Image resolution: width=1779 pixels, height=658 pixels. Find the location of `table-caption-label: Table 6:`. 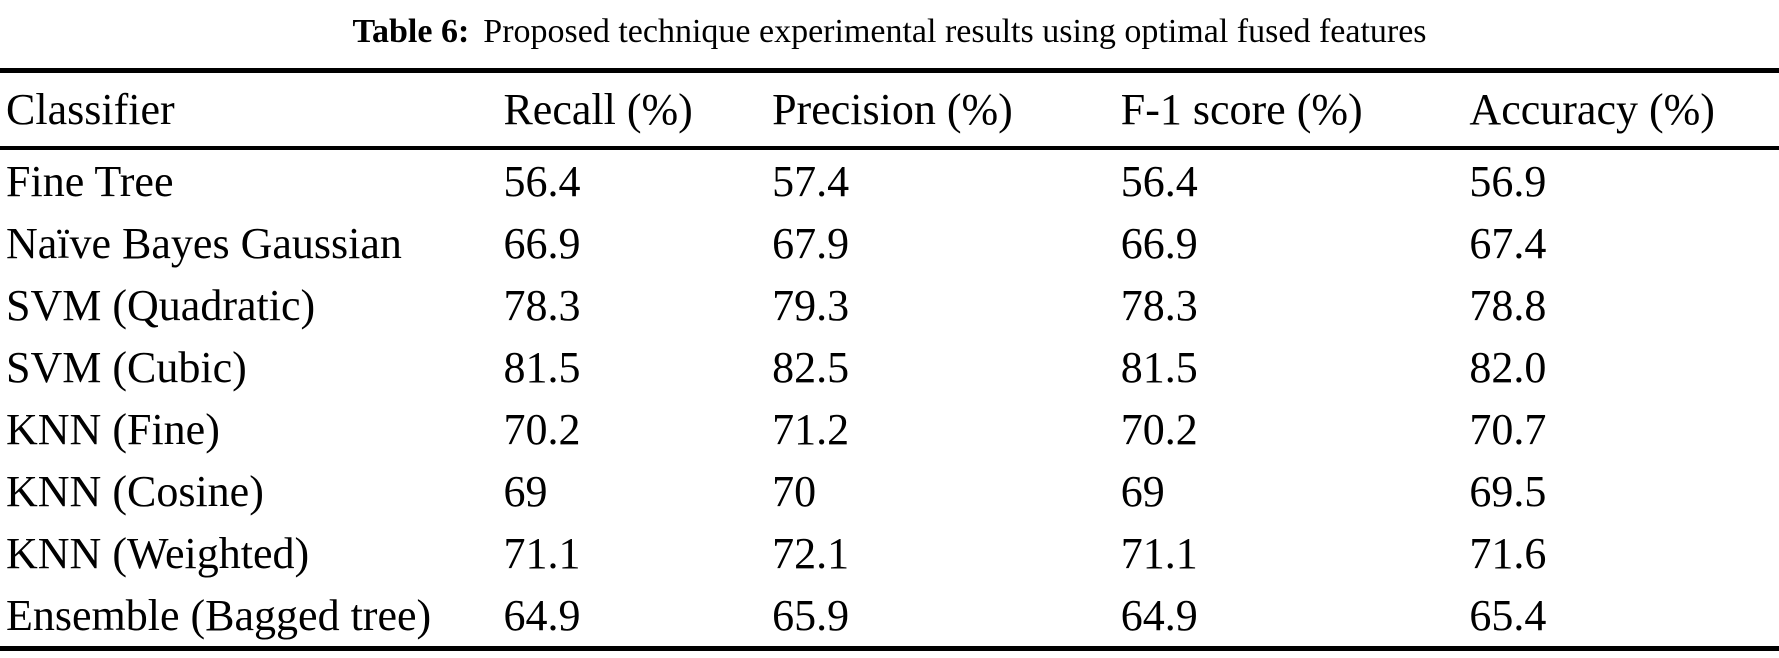

table-caption-label: Table 6: is located at coordinates (411, 31).